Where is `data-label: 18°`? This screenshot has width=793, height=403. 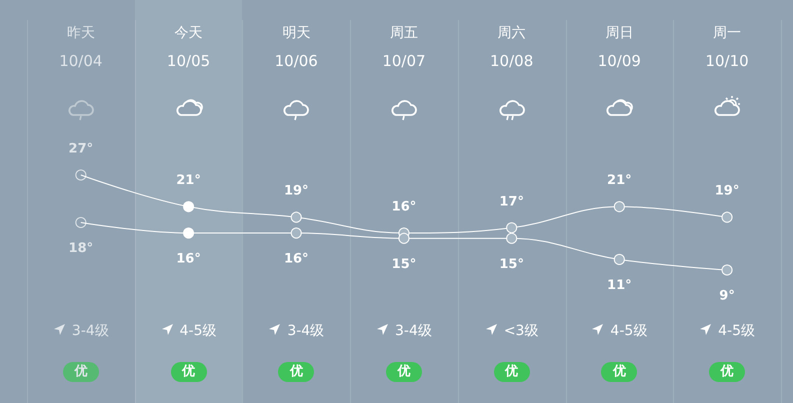 data-label: 18° is located at coordinates (81, 248).